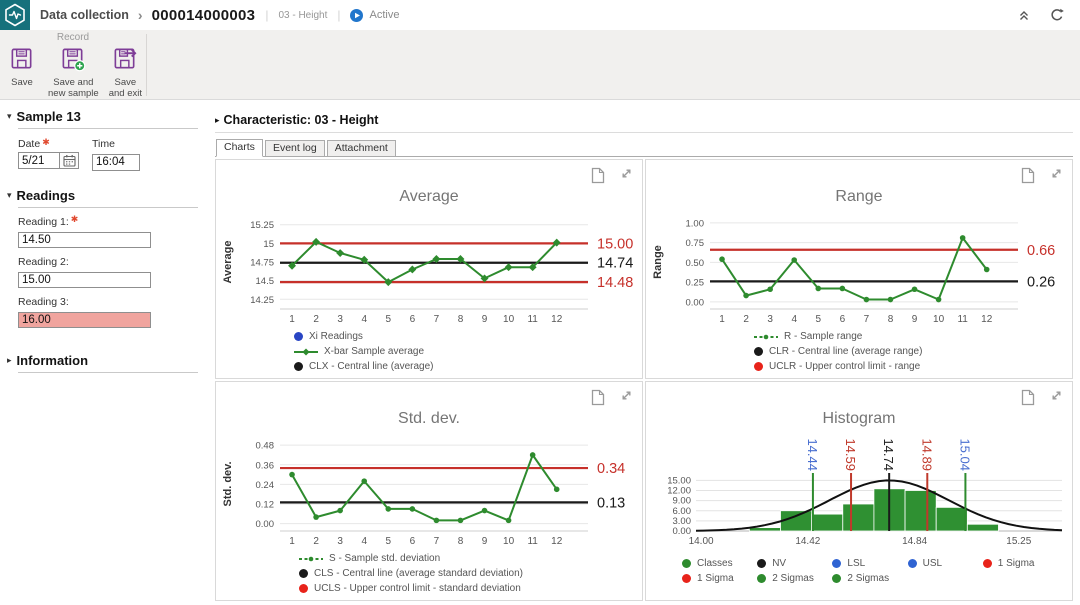  Describe the element at coordinates (52, 360) in the screenshot. I see `section-title: Information` at that location.